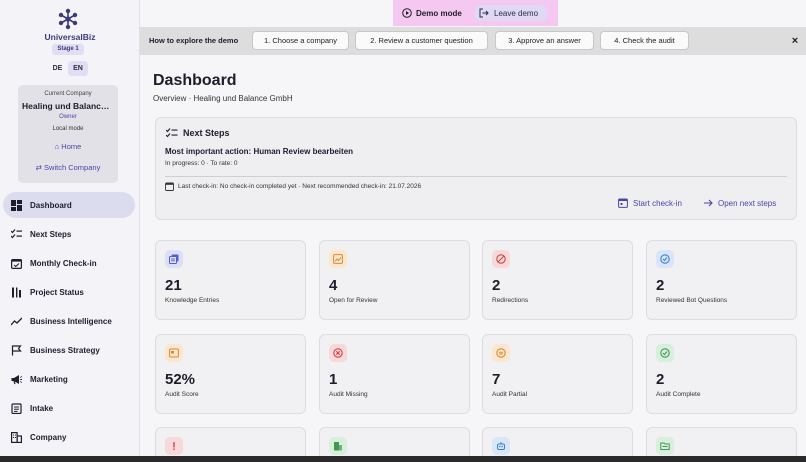  I want to click on stat-label: Knowledge Entries, so click(192, 300).